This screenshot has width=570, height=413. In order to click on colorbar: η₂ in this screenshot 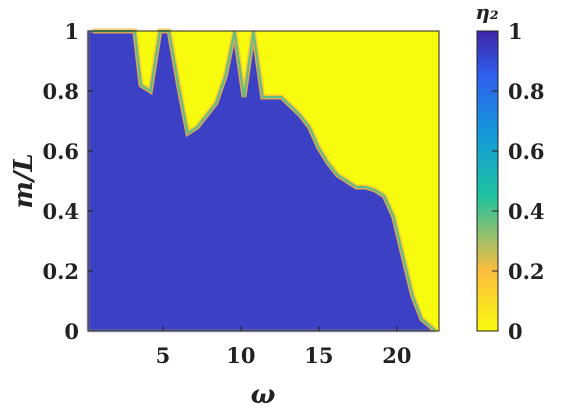, I will do `click(487, 166)`.